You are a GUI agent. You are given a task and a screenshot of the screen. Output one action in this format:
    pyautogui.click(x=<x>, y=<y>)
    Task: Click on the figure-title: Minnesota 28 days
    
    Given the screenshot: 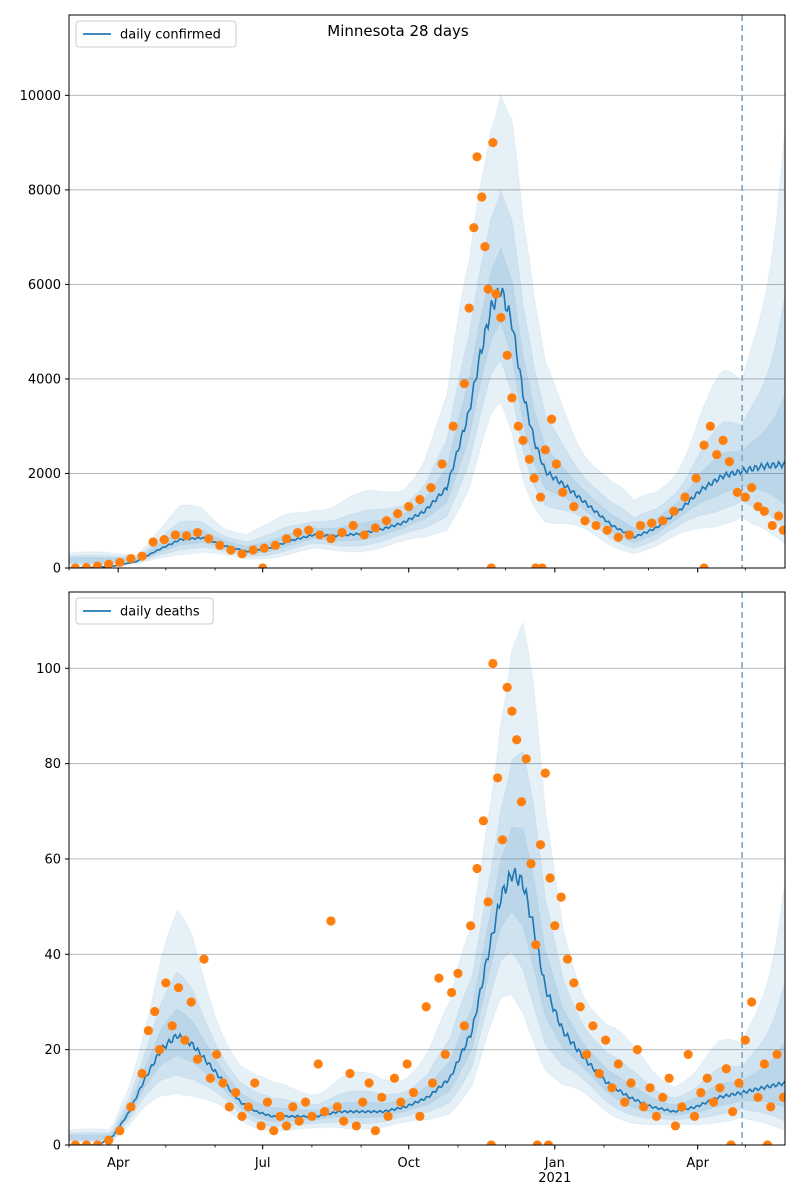 What is the action you would take?
    pyautogui.click(x=398, y=31)
    